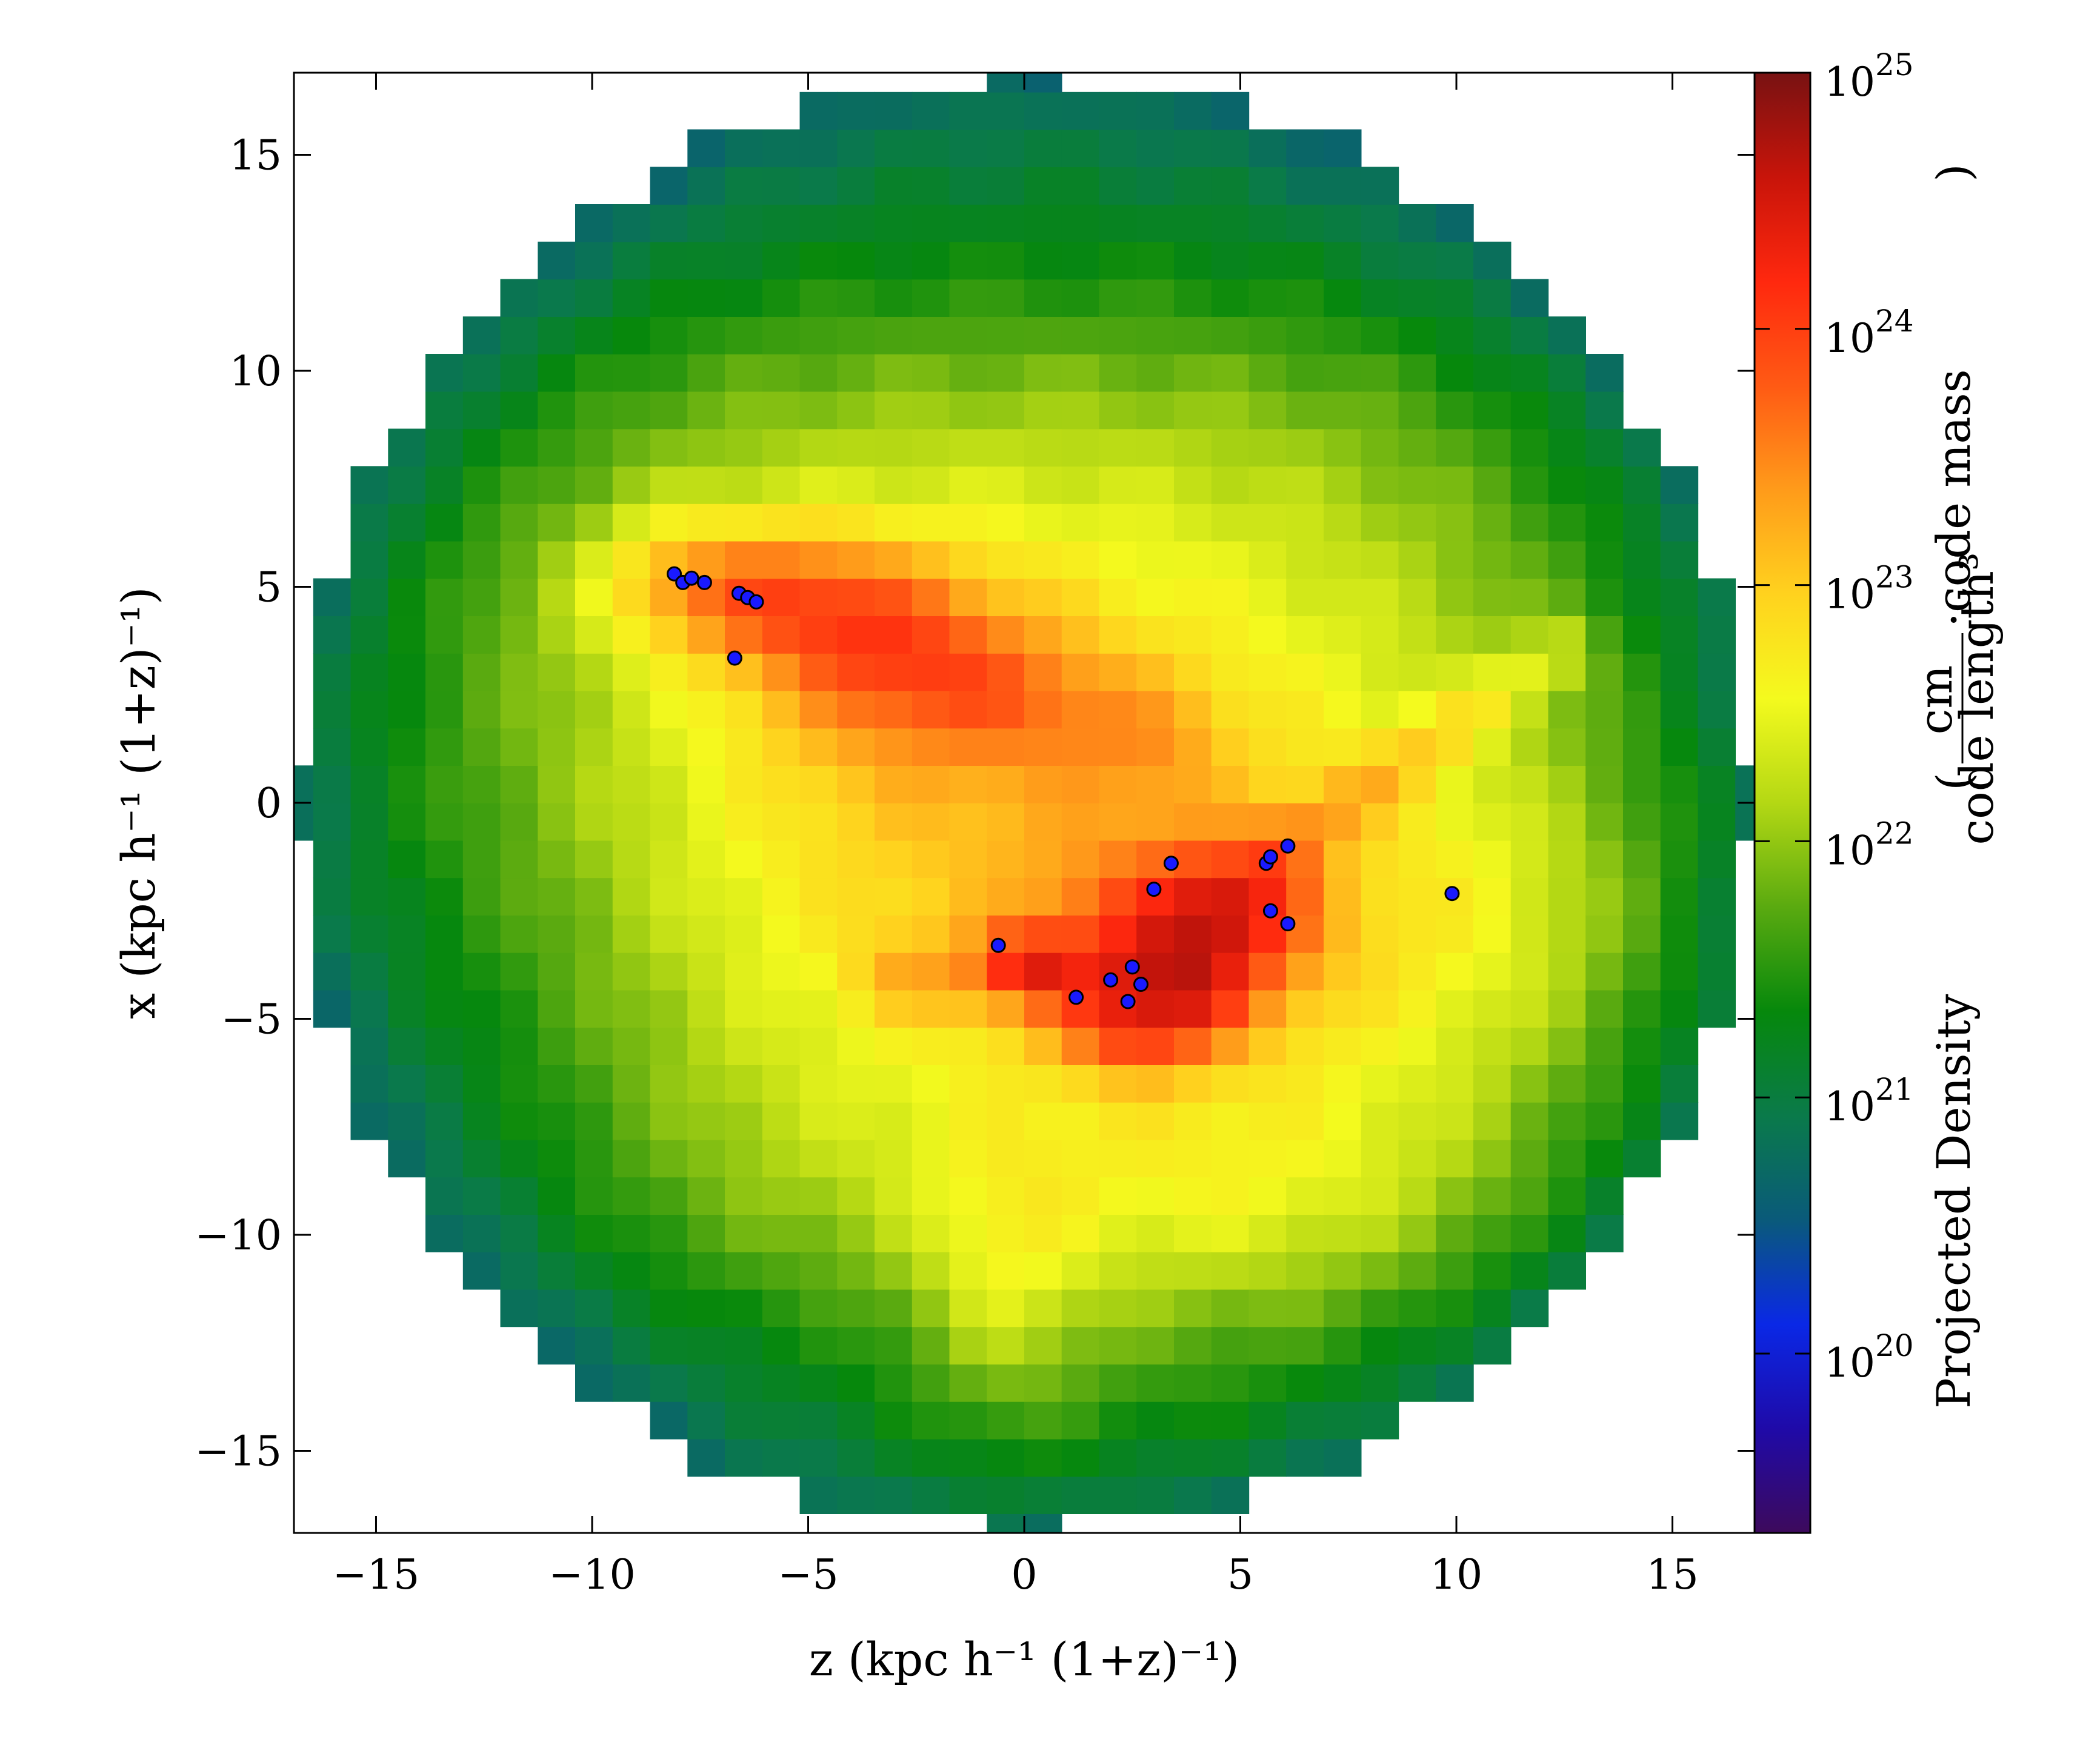  Describe the element at coordinates (1288, 846) in the screenshot. I see `particle-marker` at that location.